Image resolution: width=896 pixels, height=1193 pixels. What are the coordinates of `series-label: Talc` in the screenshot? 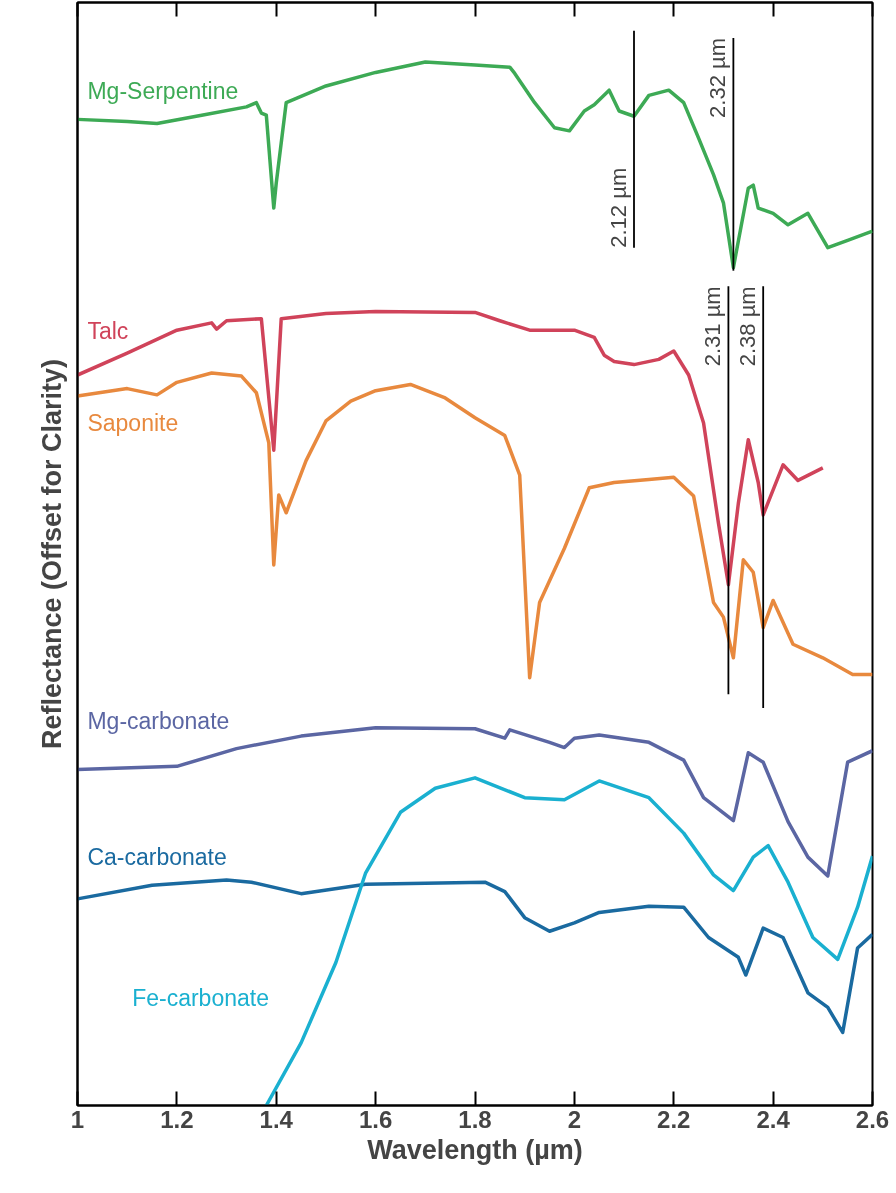 It's located at (108, 331).